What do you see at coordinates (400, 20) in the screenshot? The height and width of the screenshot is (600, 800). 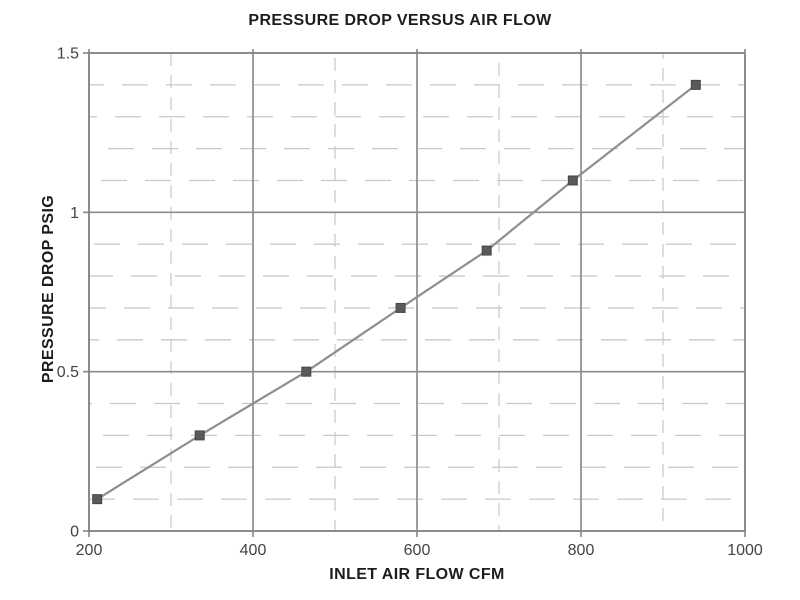 I see `chart-title: PRESSURE DROP VERSUS AIR FLOW` at bounding box center [400, 20].